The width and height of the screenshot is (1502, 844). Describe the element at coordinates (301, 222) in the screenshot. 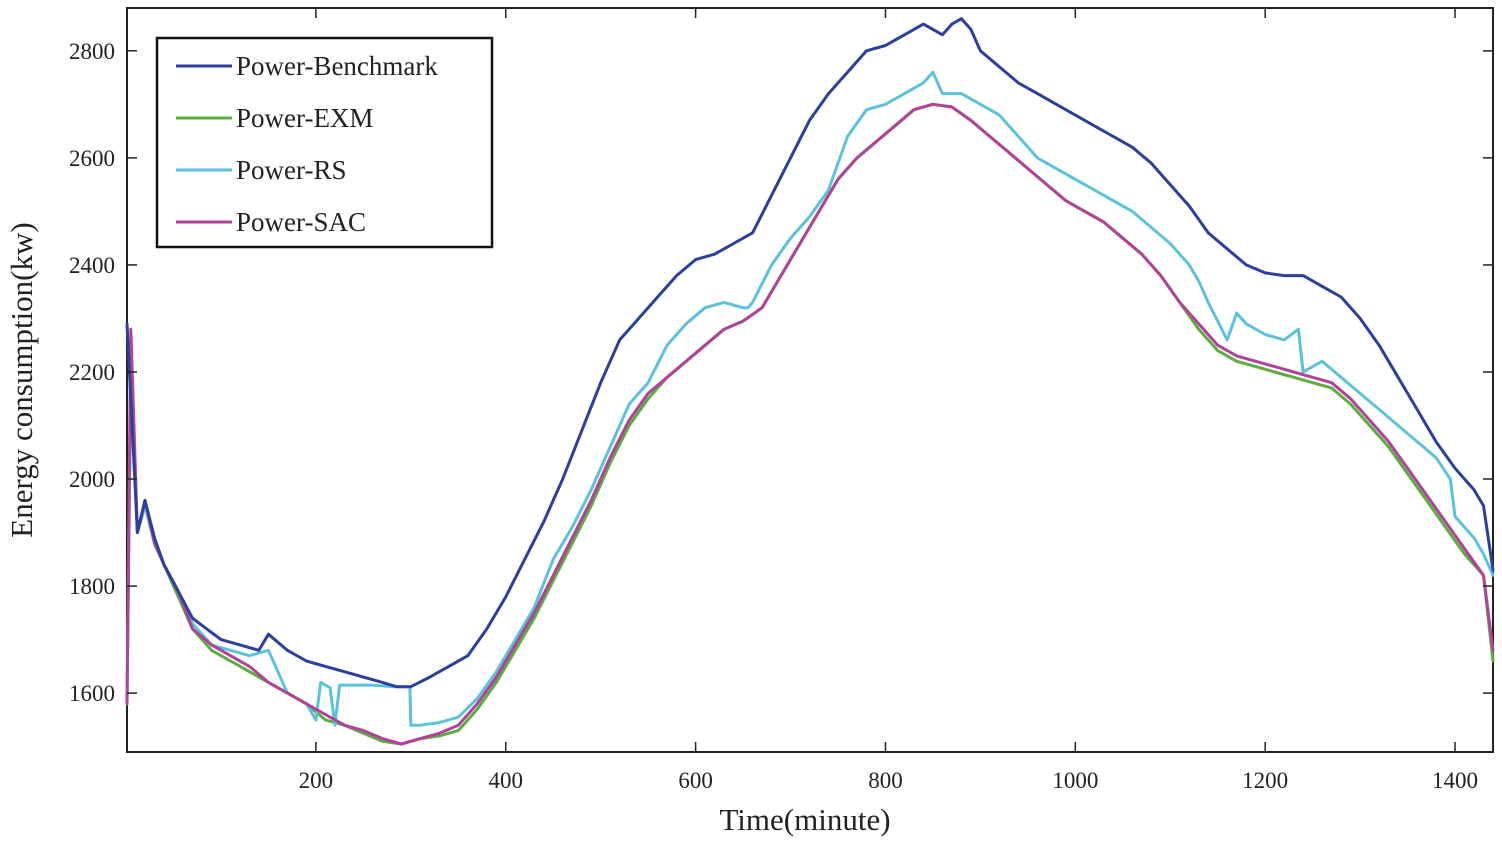

I see `legend-label-sac: Power-SAC` at that location.